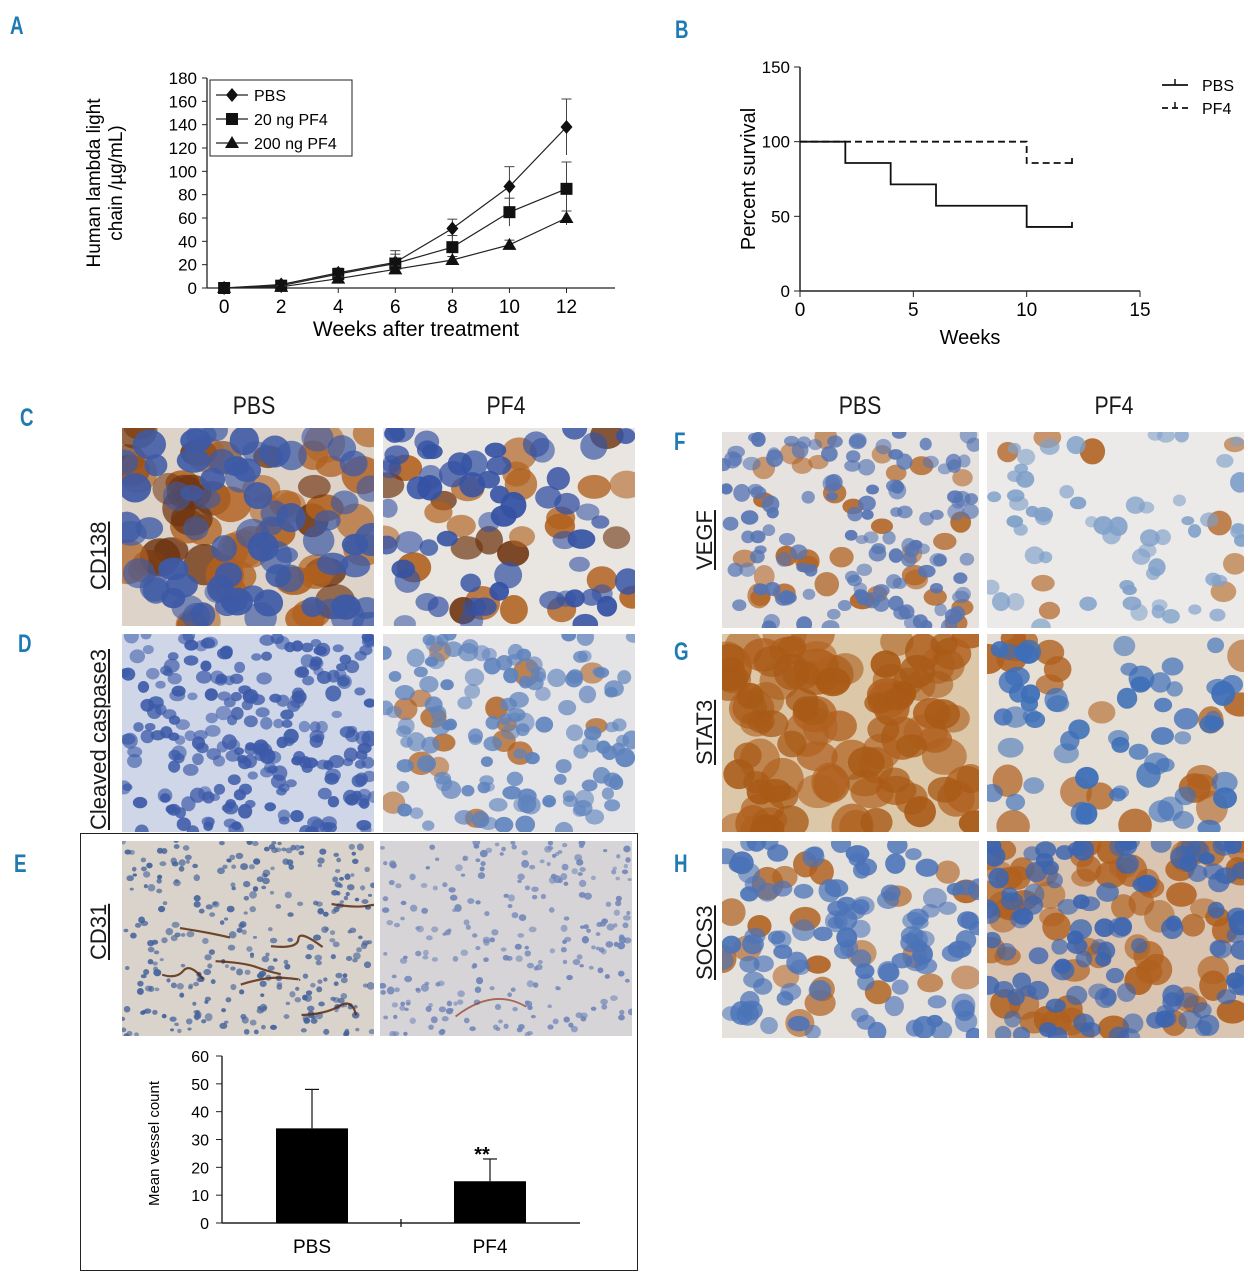 The height and width of the screenshot is (1280, 1248). I want to click on vessel, so click(248, 968).